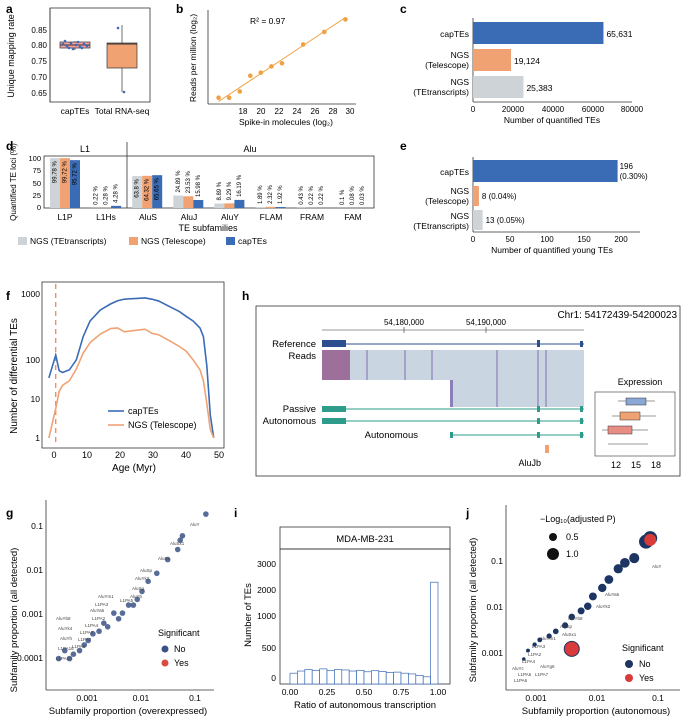  Describe the element at coordinates (30, 294) in the screenshot. I see `panel-f-ytick: 1000` at that location.